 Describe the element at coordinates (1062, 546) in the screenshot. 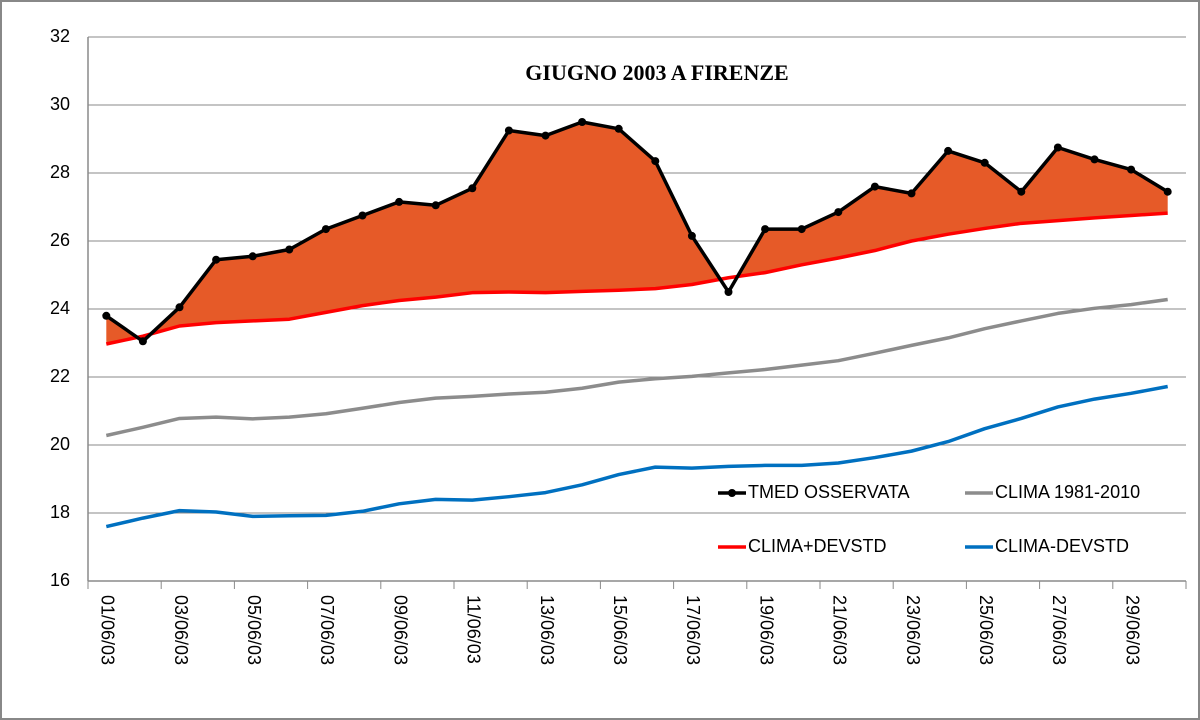

I see `legend-label: CLIMA-DEVSTD` at that location.